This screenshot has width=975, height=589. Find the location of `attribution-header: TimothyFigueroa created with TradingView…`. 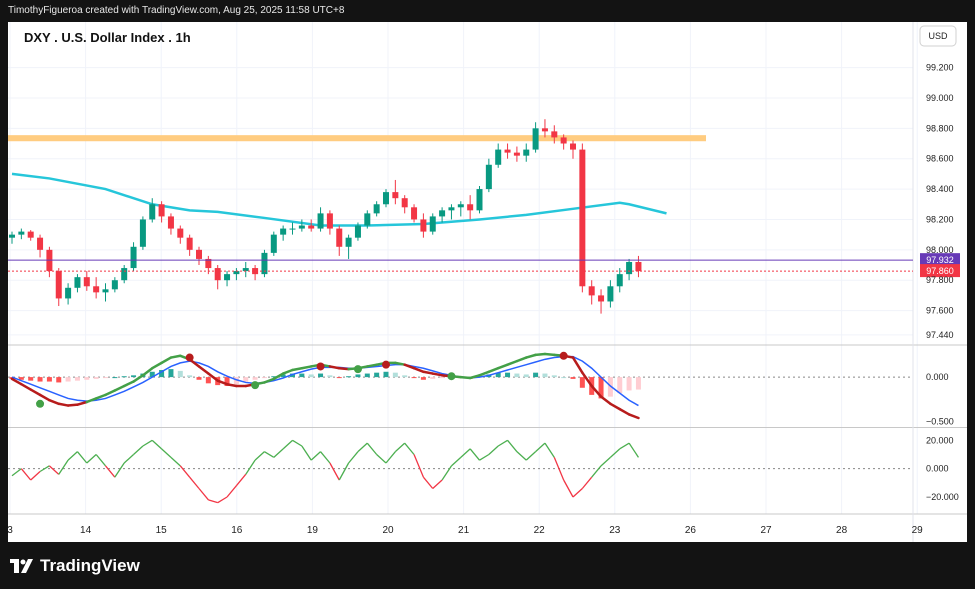

attribution-header: TimothyFigueroa created with TradingView… is located at coordinates (176, 10).